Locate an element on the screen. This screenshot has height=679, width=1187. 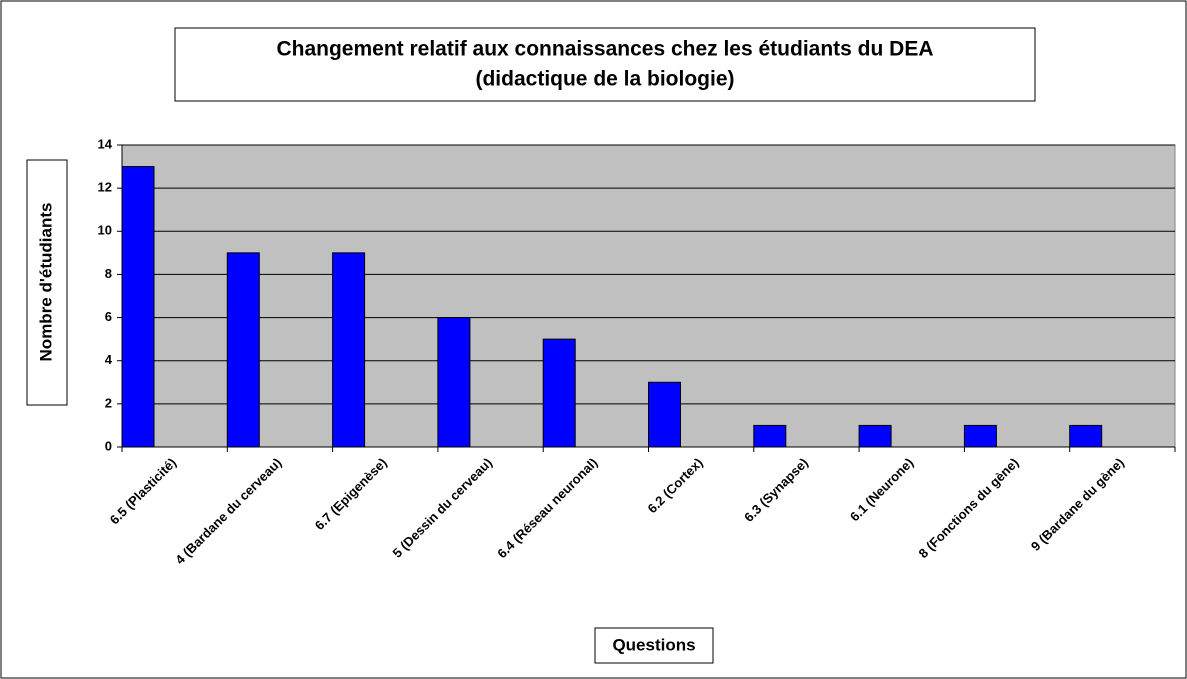
x-axis-label: Questions is located at coordinates (653, 644).